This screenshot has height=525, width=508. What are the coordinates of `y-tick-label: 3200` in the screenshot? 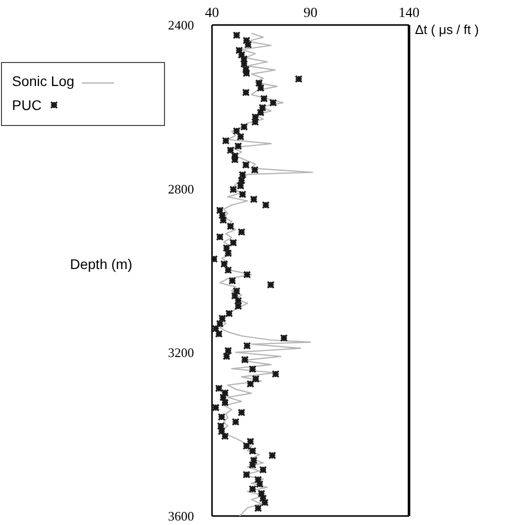 It's located at (181, 352).